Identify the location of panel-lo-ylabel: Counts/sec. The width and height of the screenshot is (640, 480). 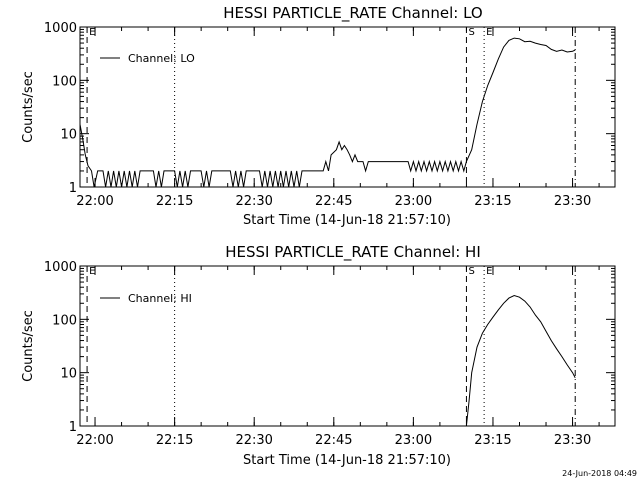
(28, 107).